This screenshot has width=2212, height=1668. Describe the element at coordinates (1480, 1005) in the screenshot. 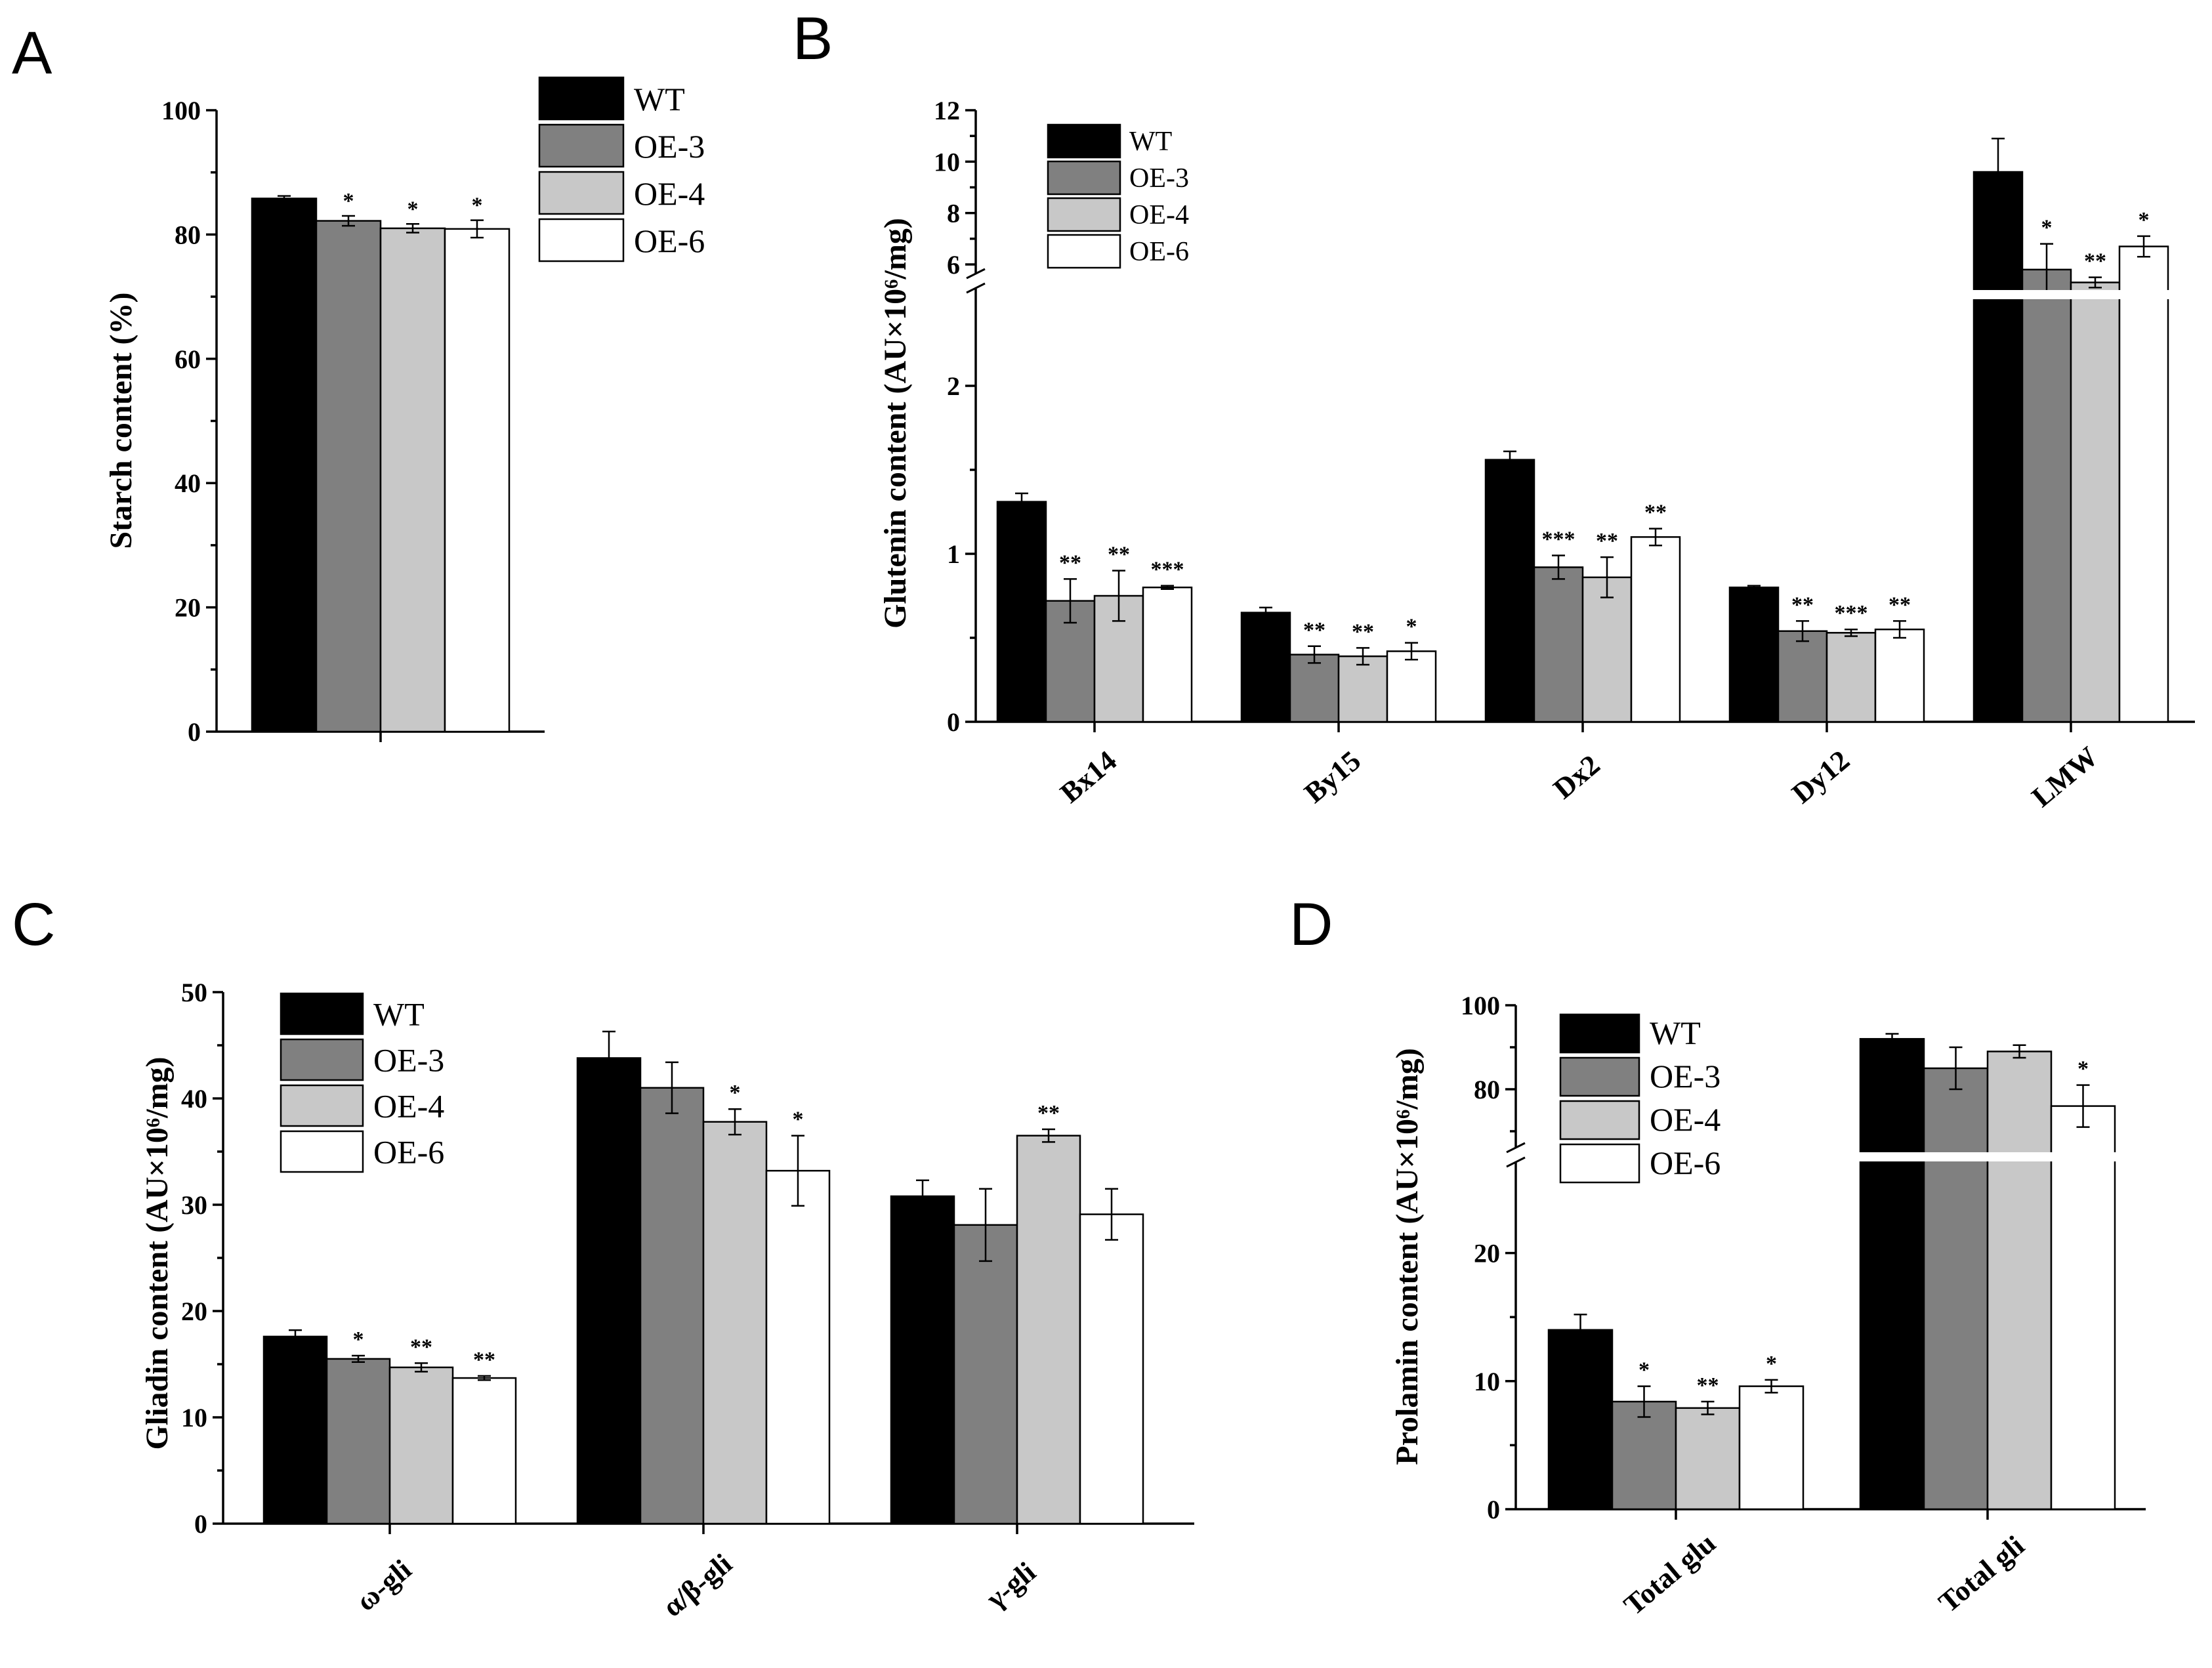

I see `y-tick-label: 100` at that location.